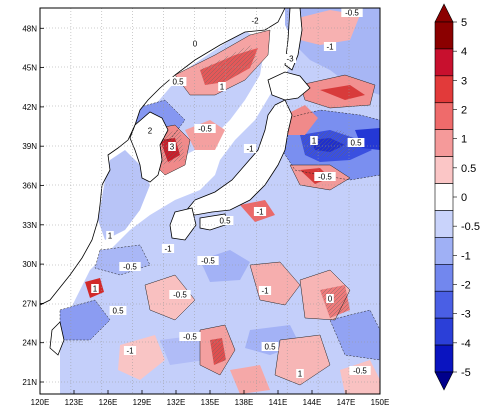 The width and height of the screenshot is (499, 413). Describe the element at coordinates (470, 227) in the screenshot. I see `colorbar-label: -0.5` at that location.